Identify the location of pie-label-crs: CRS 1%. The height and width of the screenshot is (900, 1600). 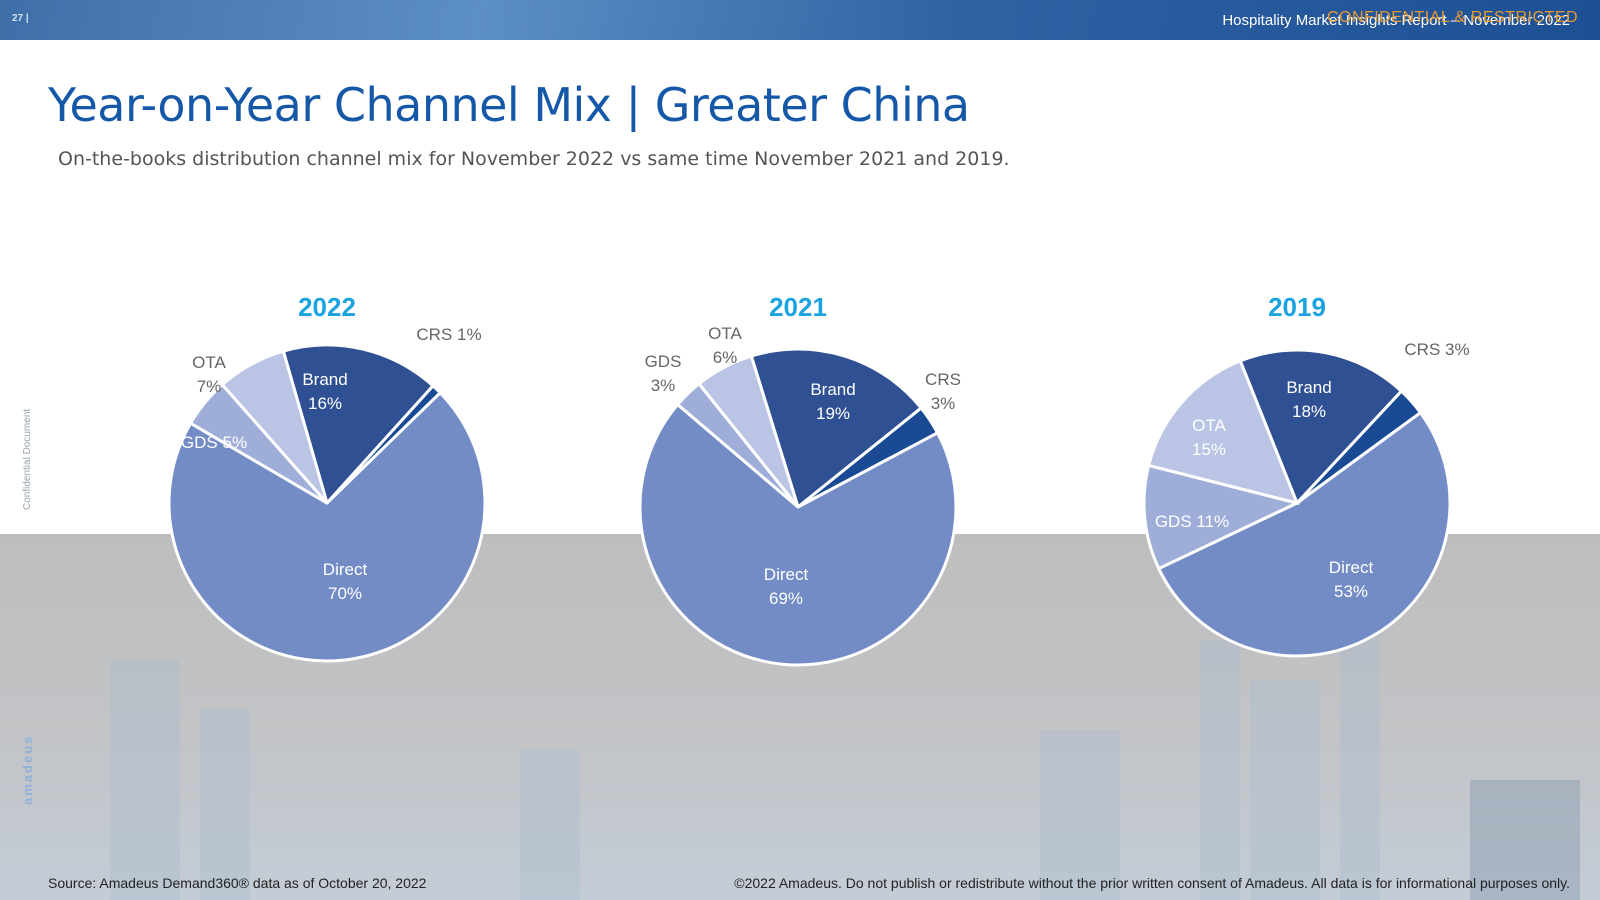
(448, 334).